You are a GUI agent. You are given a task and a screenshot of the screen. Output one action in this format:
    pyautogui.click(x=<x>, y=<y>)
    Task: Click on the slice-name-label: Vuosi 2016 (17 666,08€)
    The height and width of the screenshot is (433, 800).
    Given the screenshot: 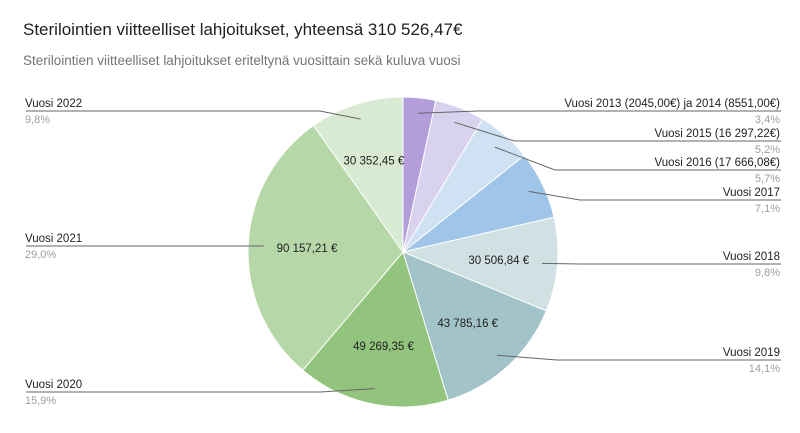 What is the action you would take?
    pyautogui.click(x=717, y=163)
    